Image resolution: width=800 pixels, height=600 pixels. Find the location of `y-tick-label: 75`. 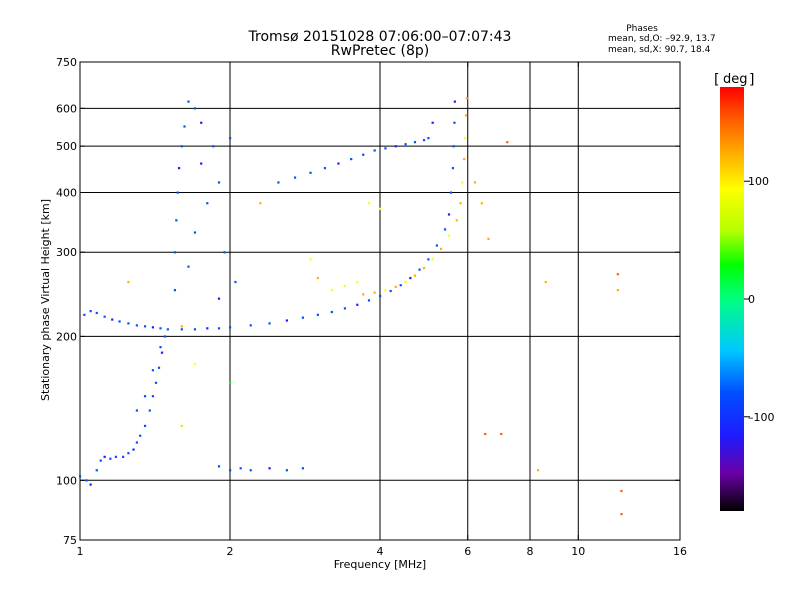

y-tick-label: 75 is located at coordinates (70, 540).